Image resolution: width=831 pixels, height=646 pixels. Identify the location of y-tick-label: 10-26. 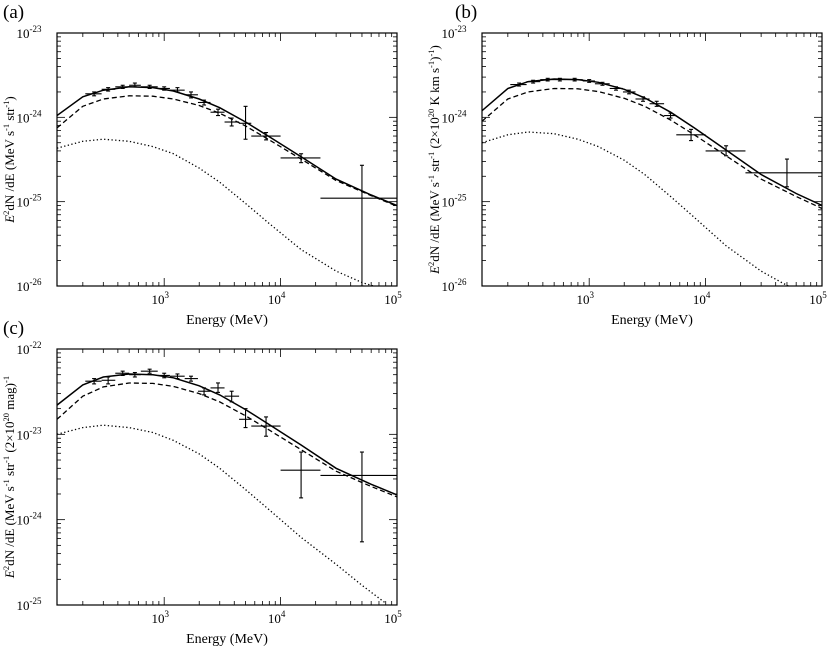
(29, 285).